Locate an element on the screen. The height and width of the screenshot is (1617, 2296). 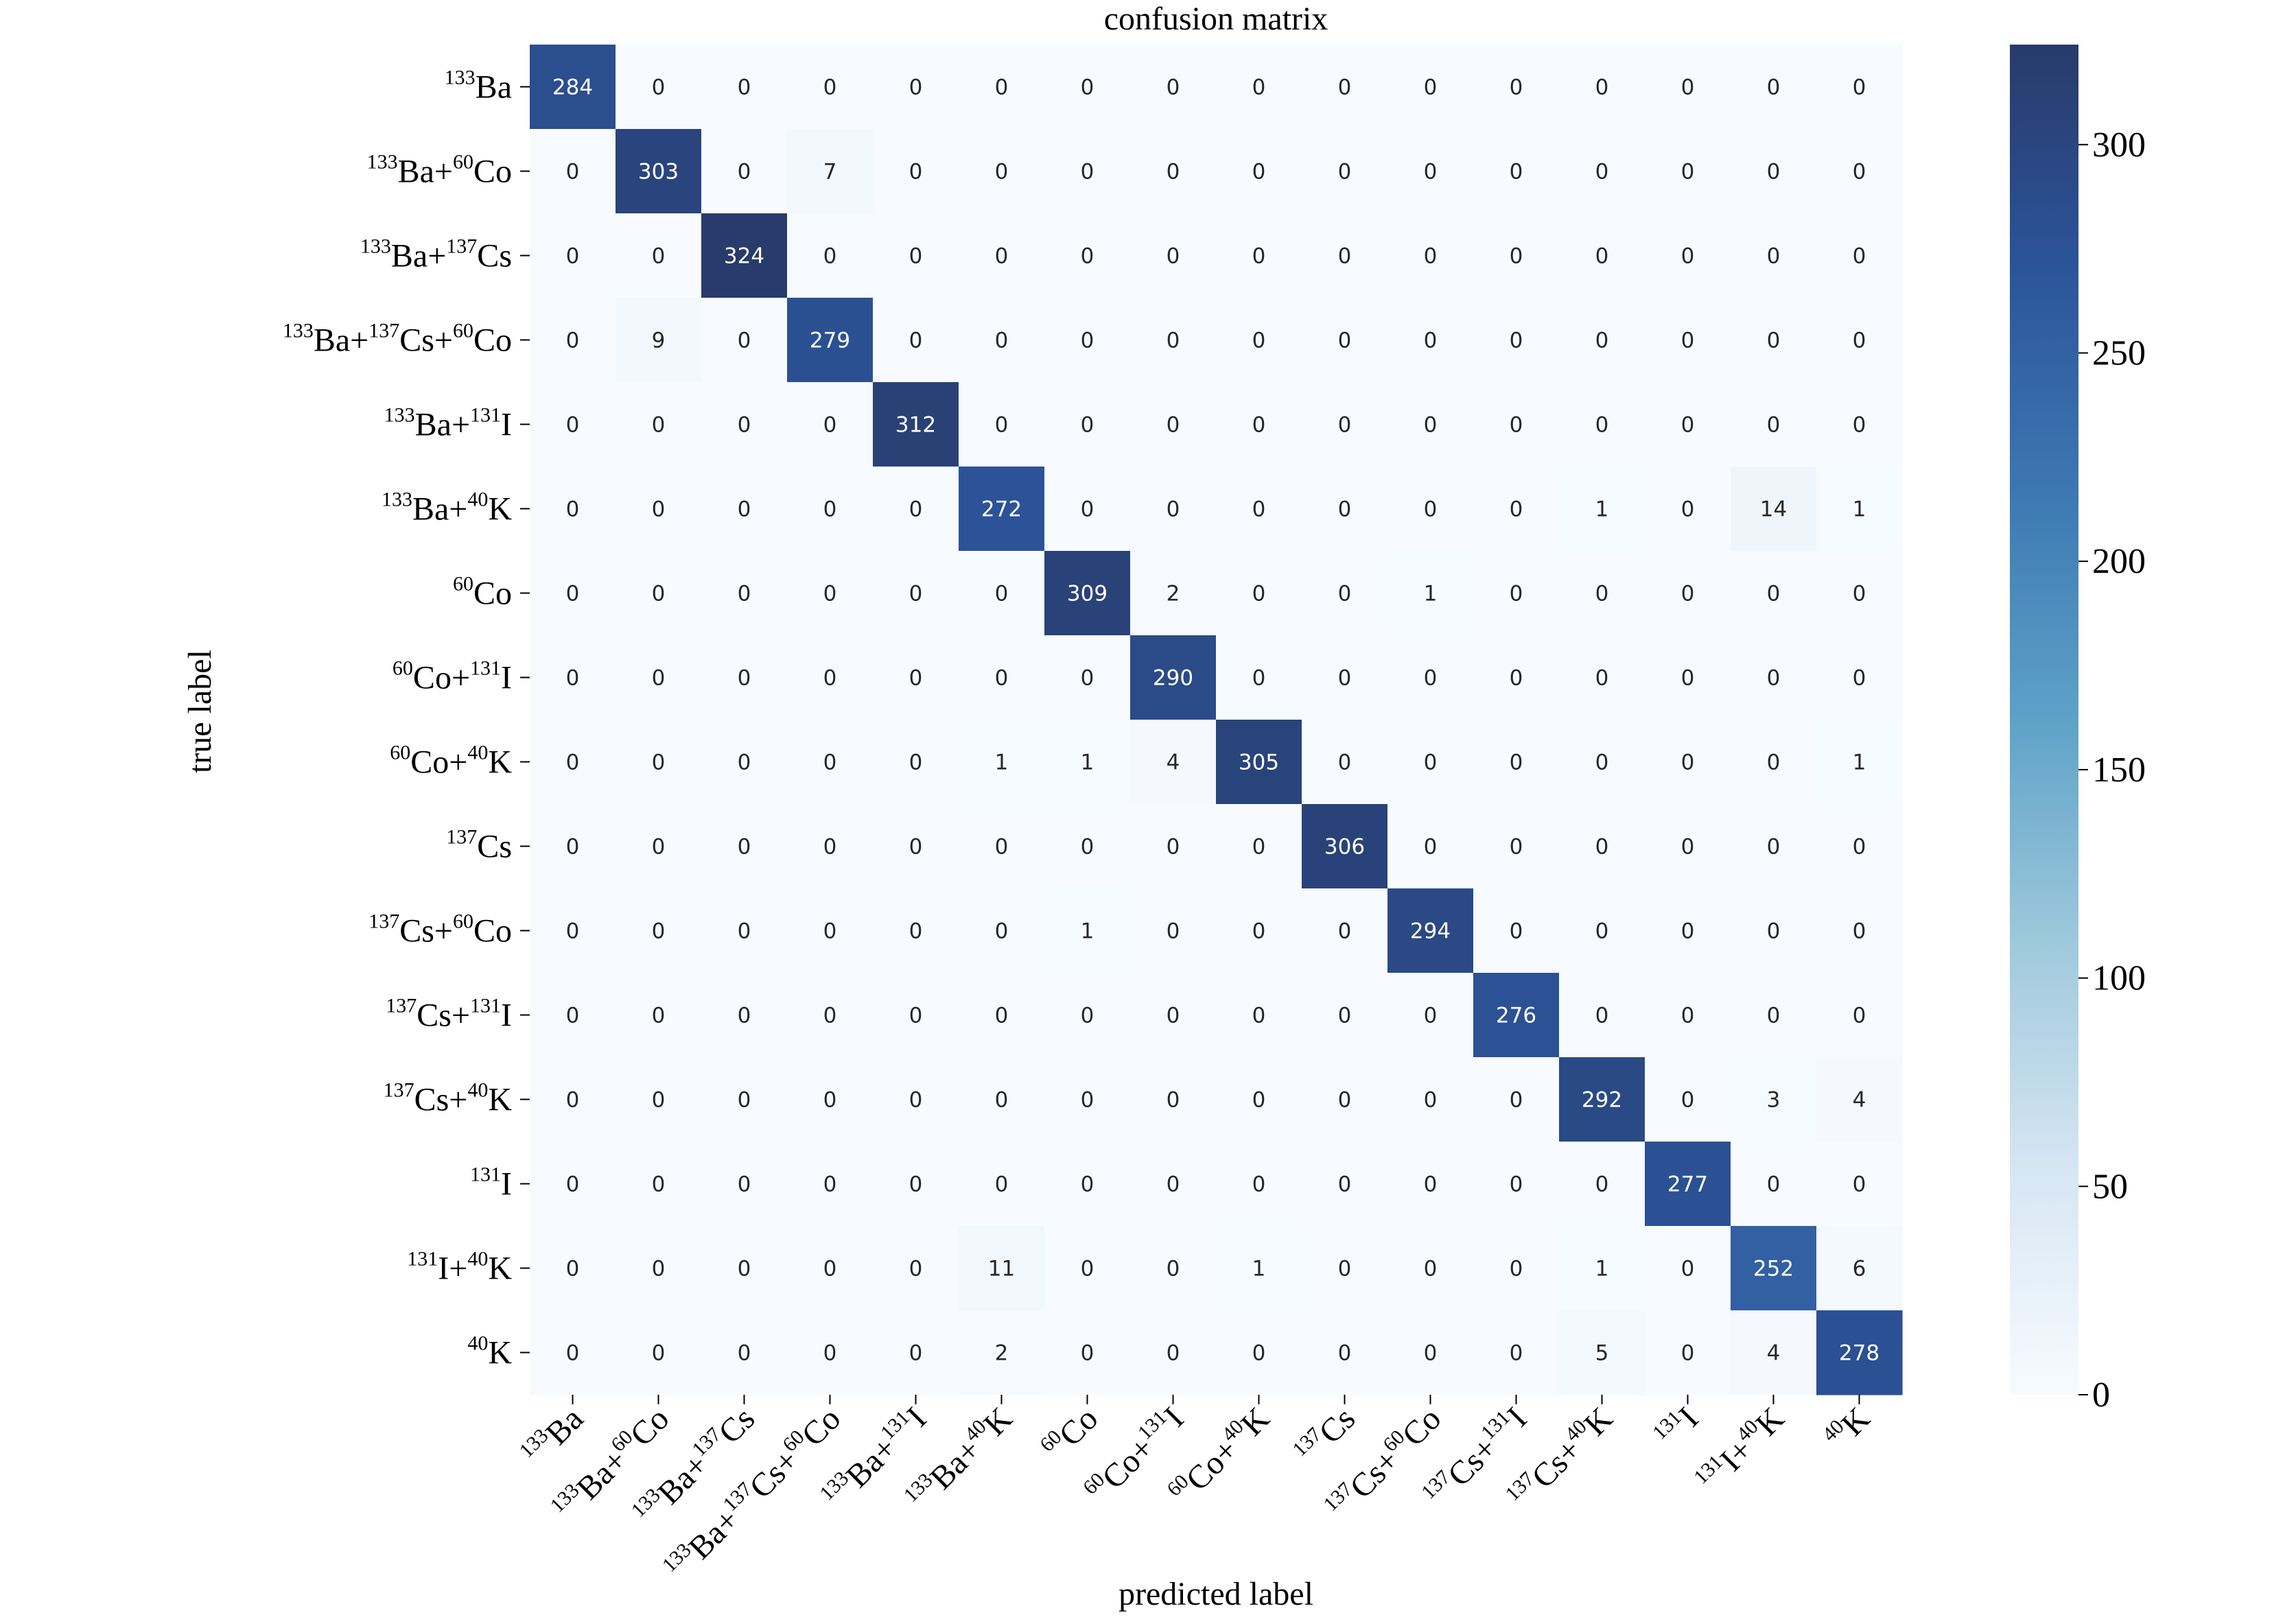
cell-value: 294 is located at coordinates (1431, 931).